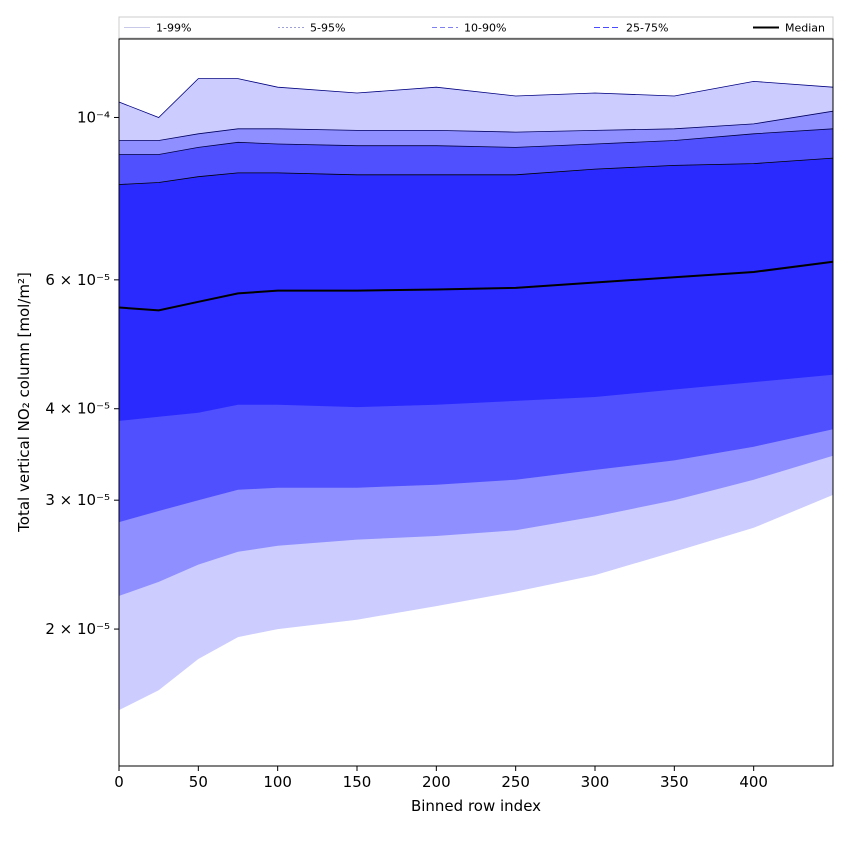 The width and height of the screenshot is (850, 850). What do you see at coordinates (515, 782) in the screenshot?
I see `x-tick-label: 250` at bounding box center [515, 782].